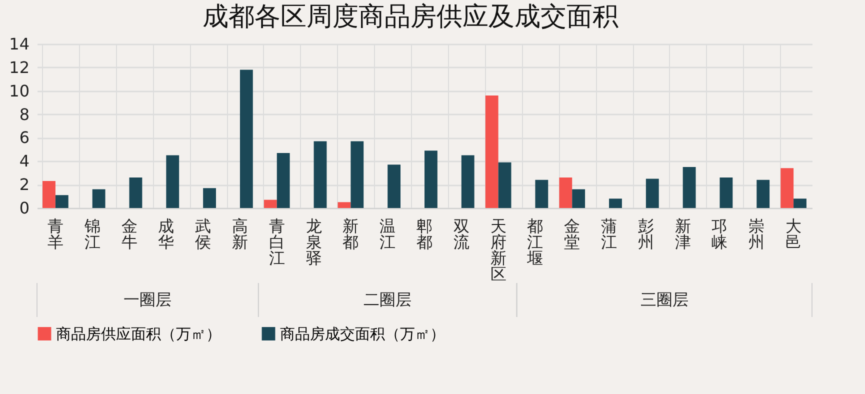  What do you see at coordinates (410, 17) in the screenshot?
I see `chart-title: 成都各区周度商品房供应及成交面积` at bounding box center [410, 17].